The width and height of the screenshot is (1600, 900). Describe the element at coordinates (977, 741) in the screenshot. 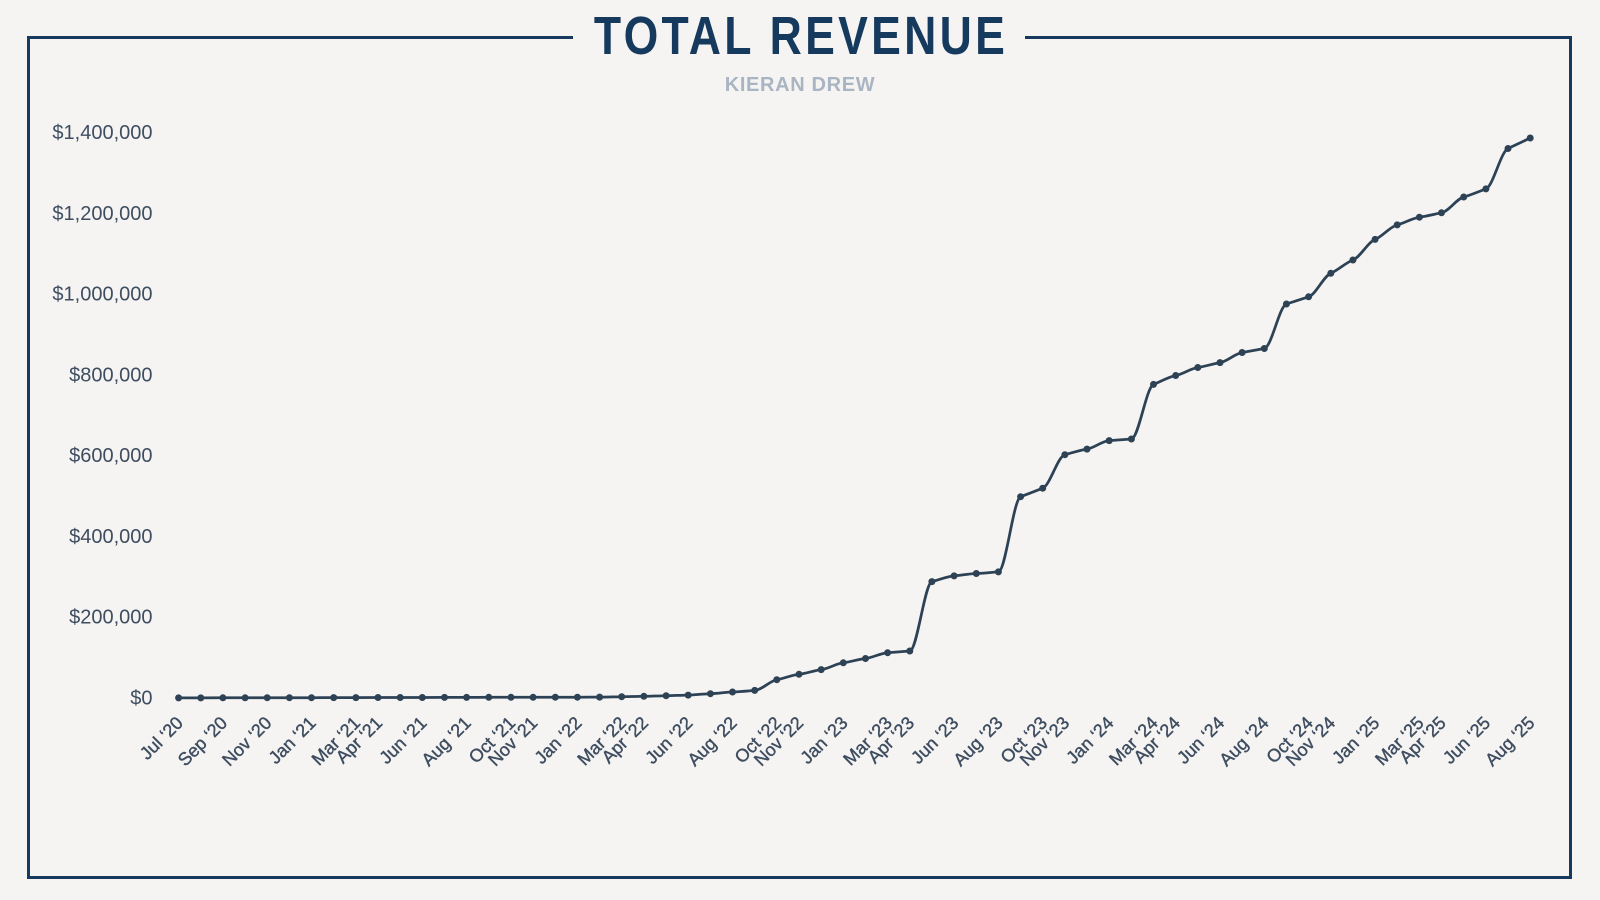

I see `svg-text: Aug ‘23` at that location.